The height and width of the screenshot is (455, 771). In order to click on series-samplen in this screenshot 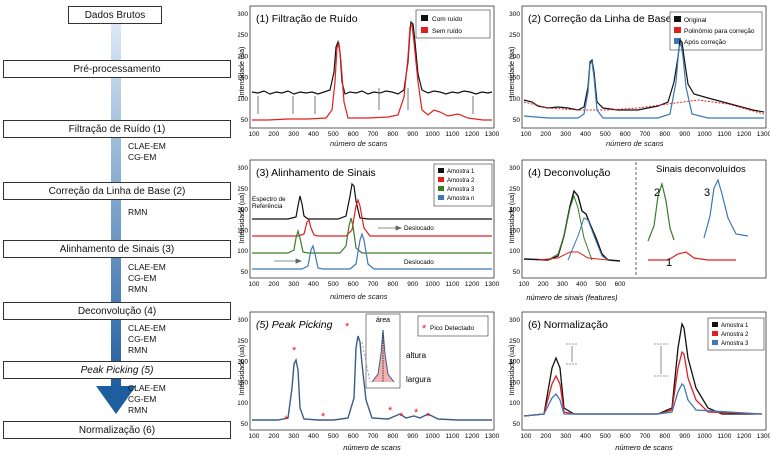, I will do `click(372, 251)`.